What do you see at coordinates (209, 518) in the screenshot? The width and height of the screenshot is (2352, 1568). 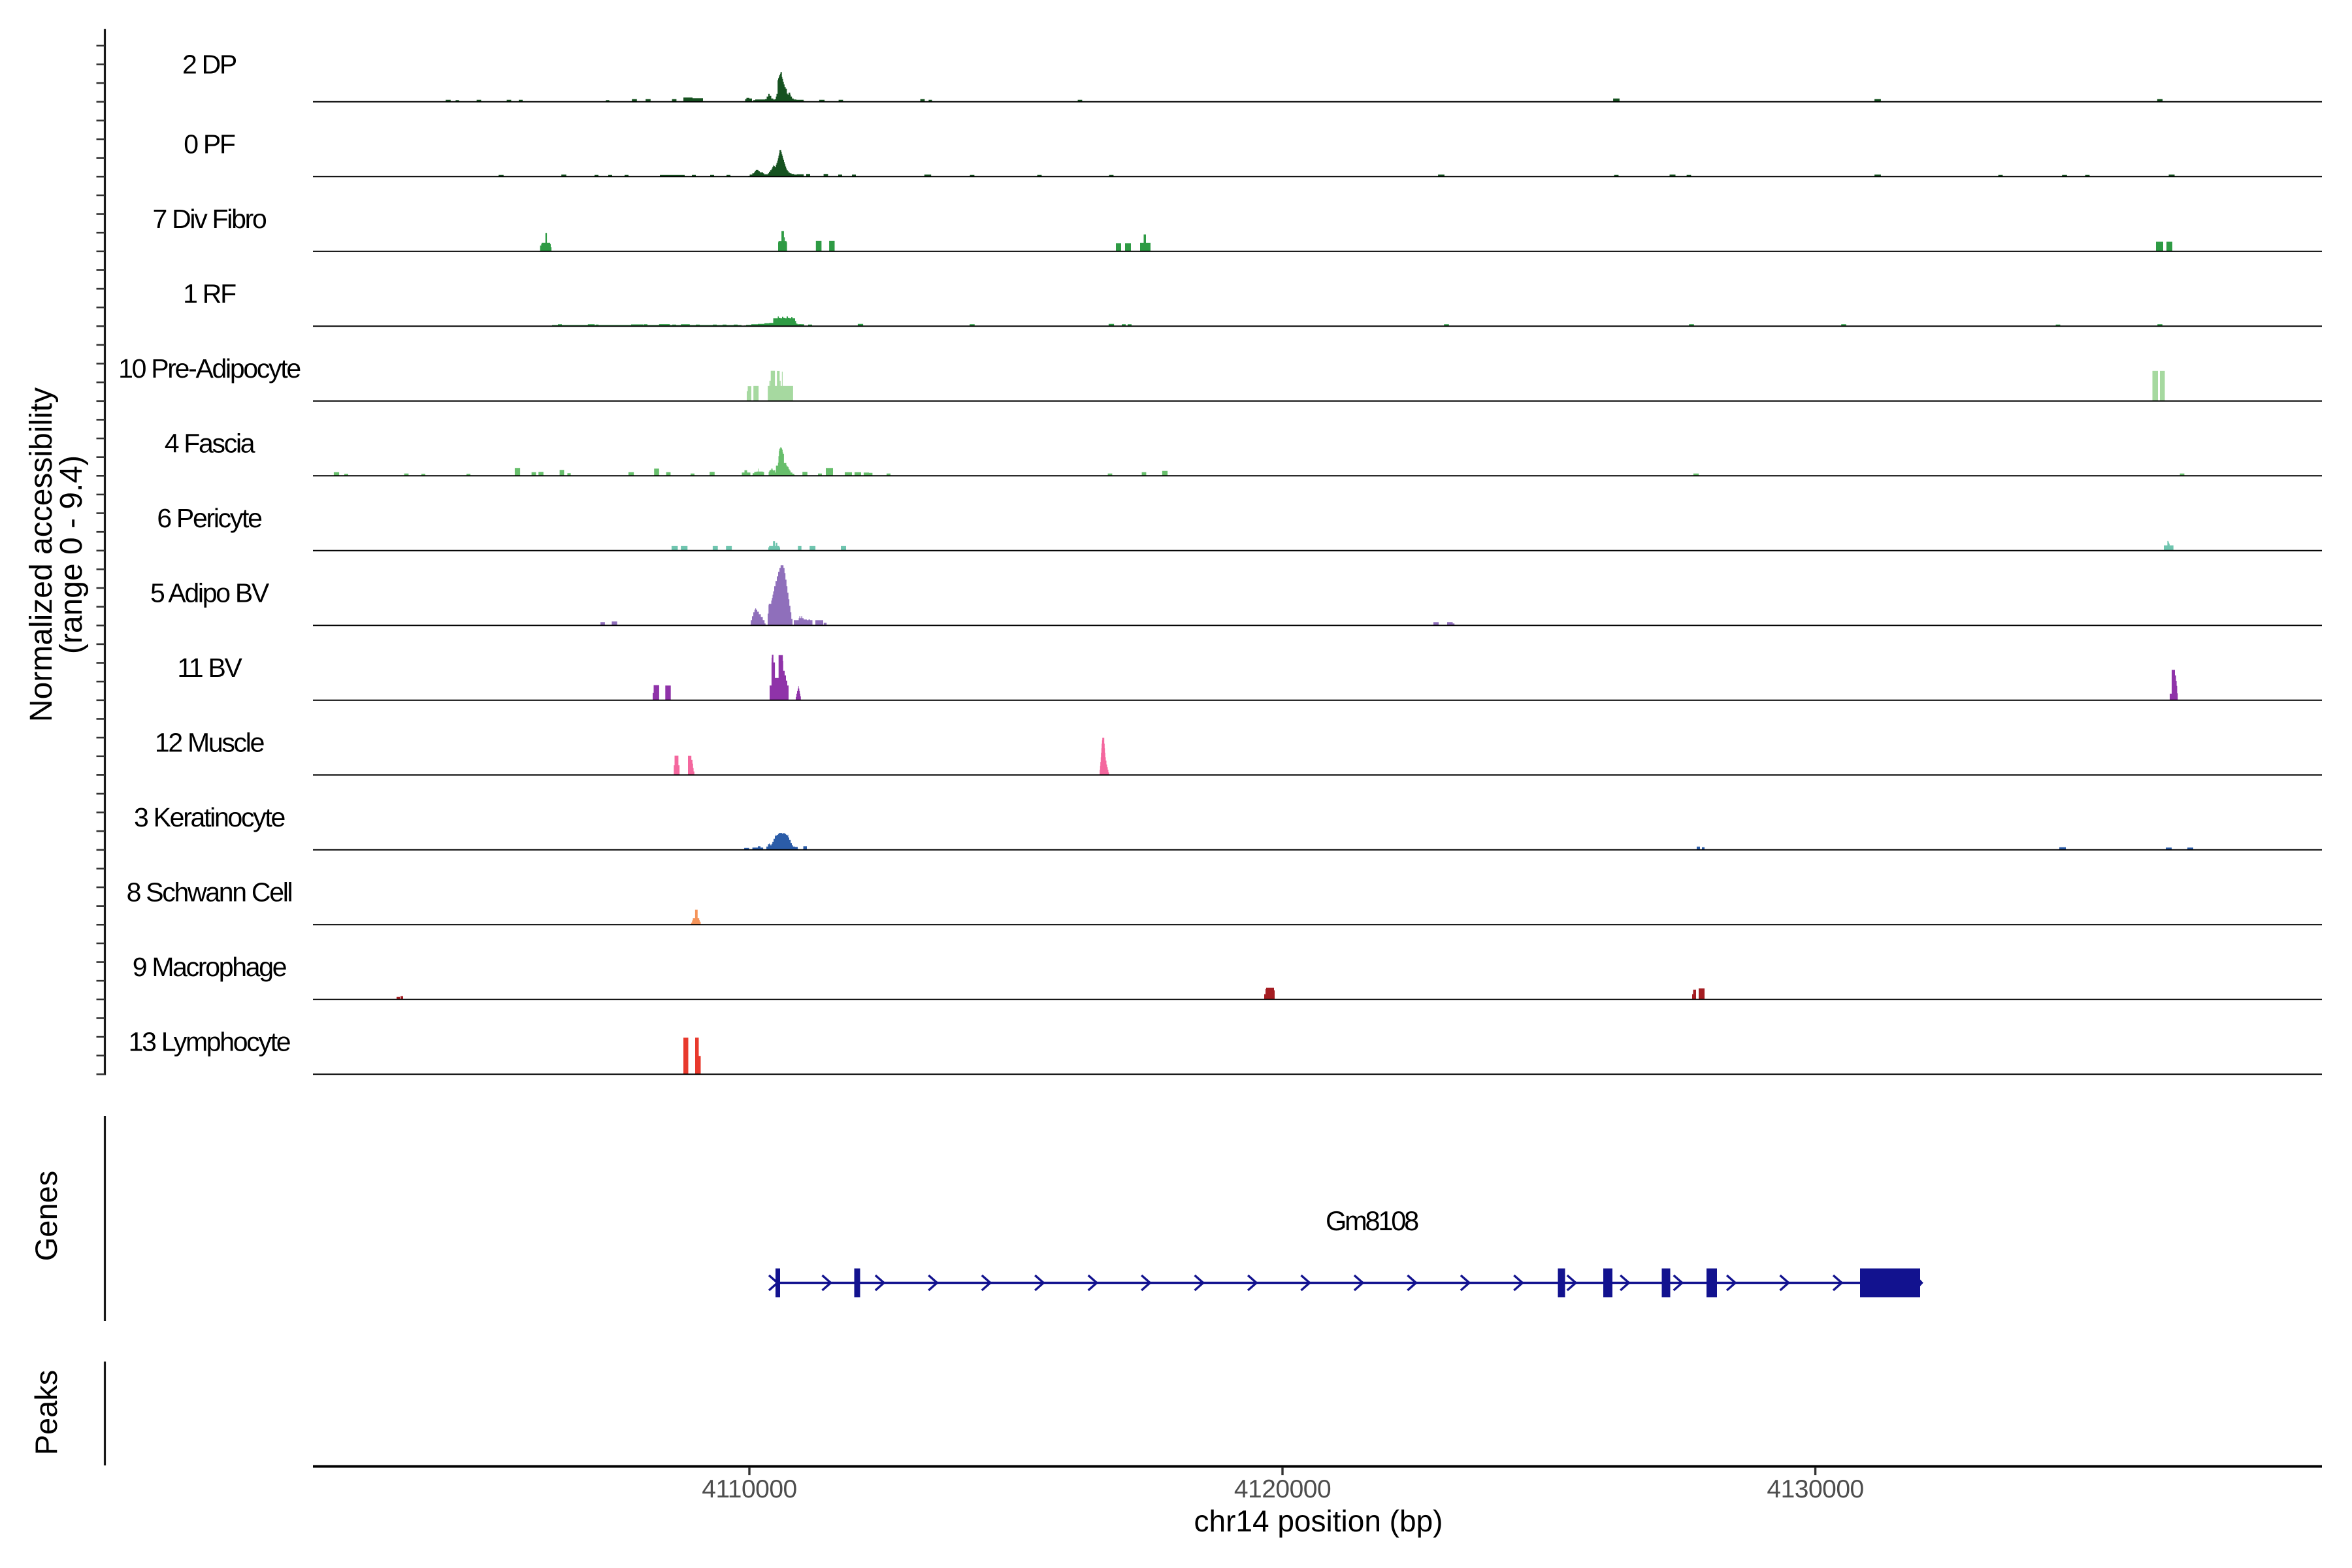 I see `svg-text: 6 Pericyte` at bounding box center [209, 518].